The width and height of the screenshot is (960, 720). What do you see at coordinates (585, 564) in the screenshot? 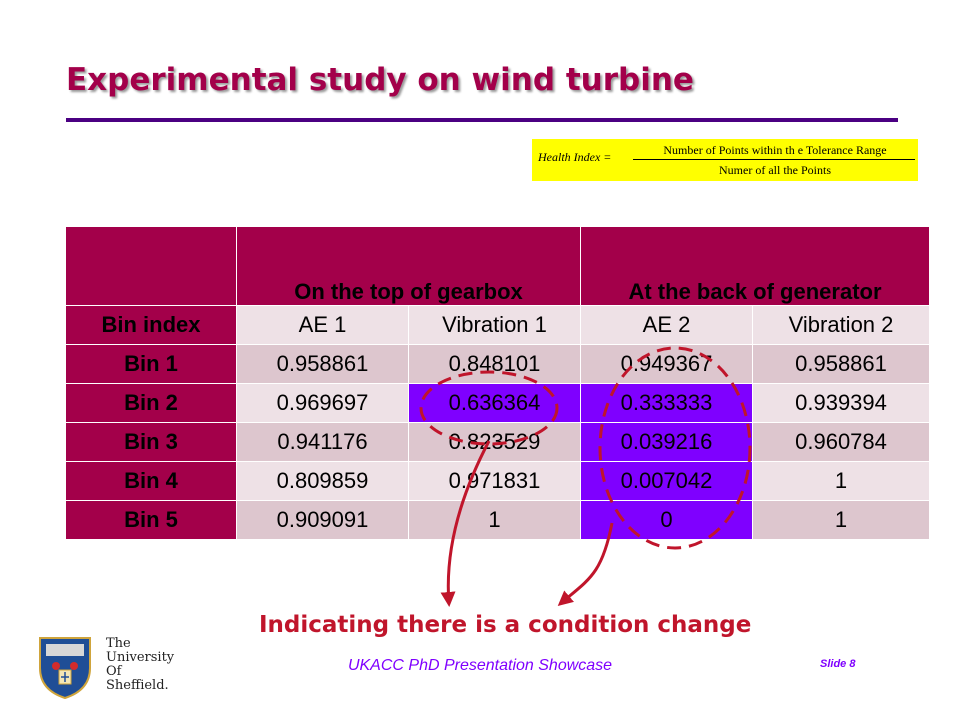
I see `arrow-to-ae2` at bounding box center [585, 564].